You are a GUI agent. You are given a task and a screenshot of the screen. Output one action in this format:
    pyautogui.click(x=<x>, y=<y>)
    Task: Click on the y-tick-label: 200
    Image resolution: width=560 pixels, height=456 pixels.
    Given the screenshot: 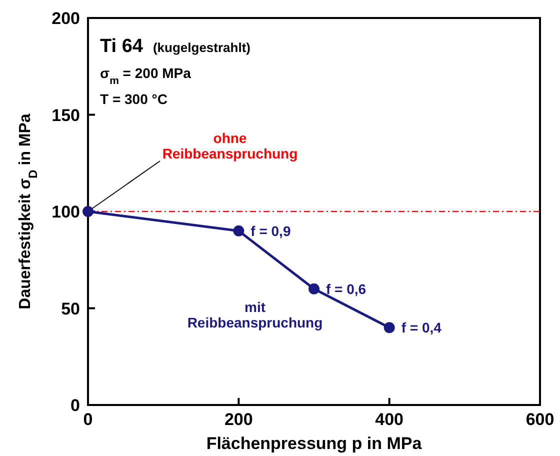 What is the action you would take?
    pyautogui.click(x=66, y=18)
    